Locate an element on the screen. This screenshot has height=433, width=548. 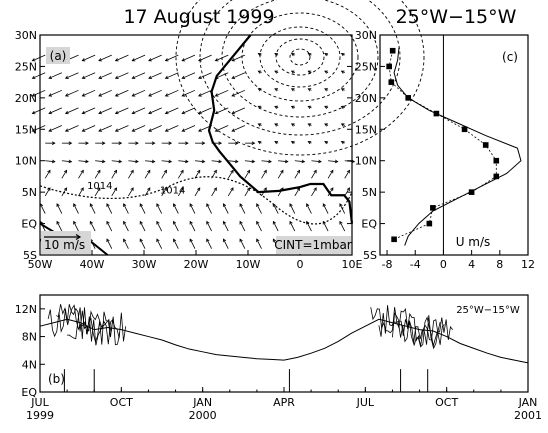
map-ytick-label: 25N is located at coordinates (26, 66).